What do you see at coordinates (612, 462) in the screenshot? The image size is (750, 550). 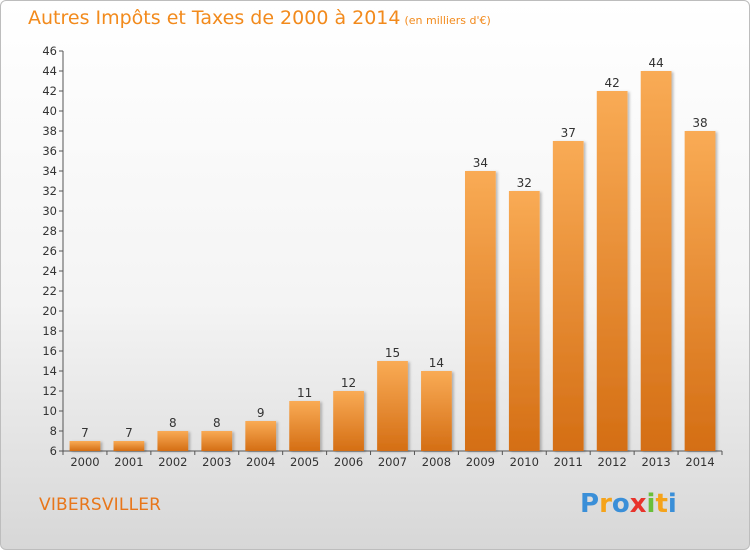 I see `x-tick-label: 2012` at bounding box center [612, 462].